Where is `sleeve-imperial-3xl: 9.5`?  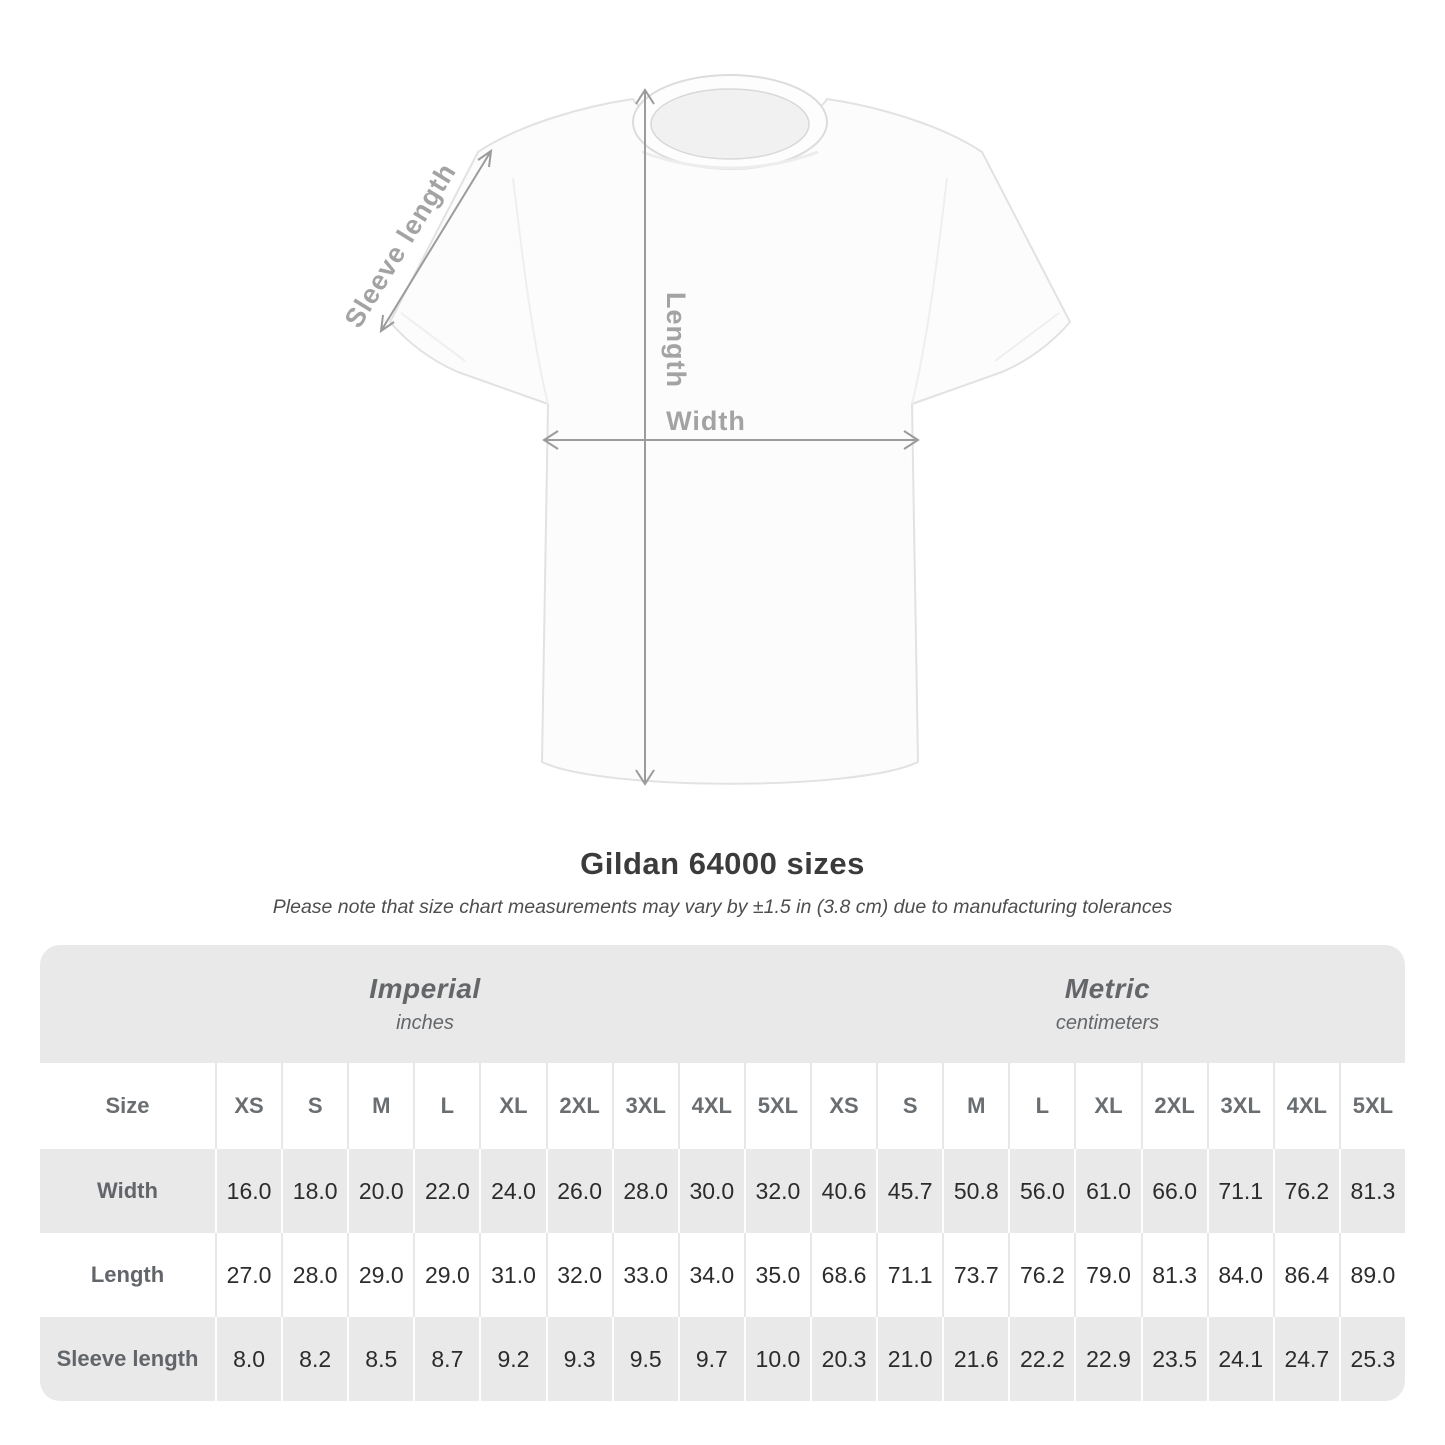
sleeve-imperial-3xl: 9.5 is located at coordinates (644, 1359).